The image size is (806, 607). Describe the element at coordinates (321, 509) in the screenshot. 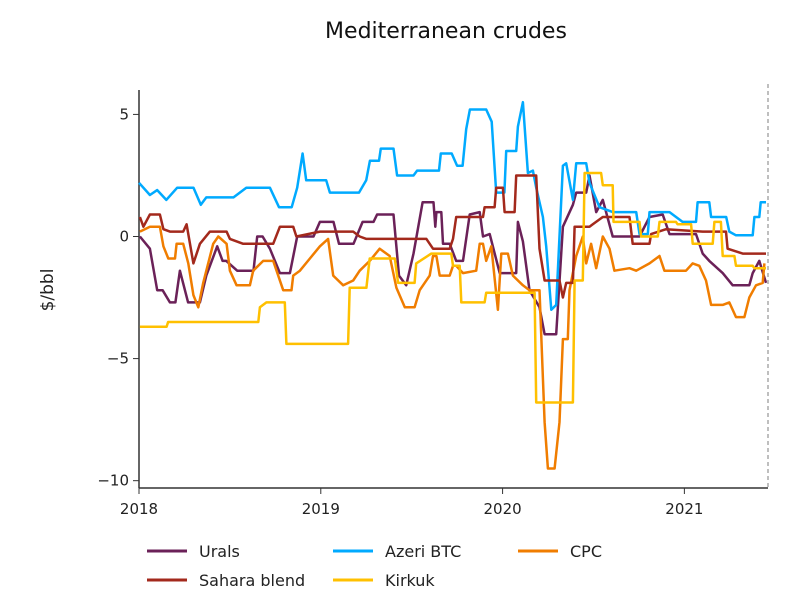

I see `x-tick-label: 2019` at that location.